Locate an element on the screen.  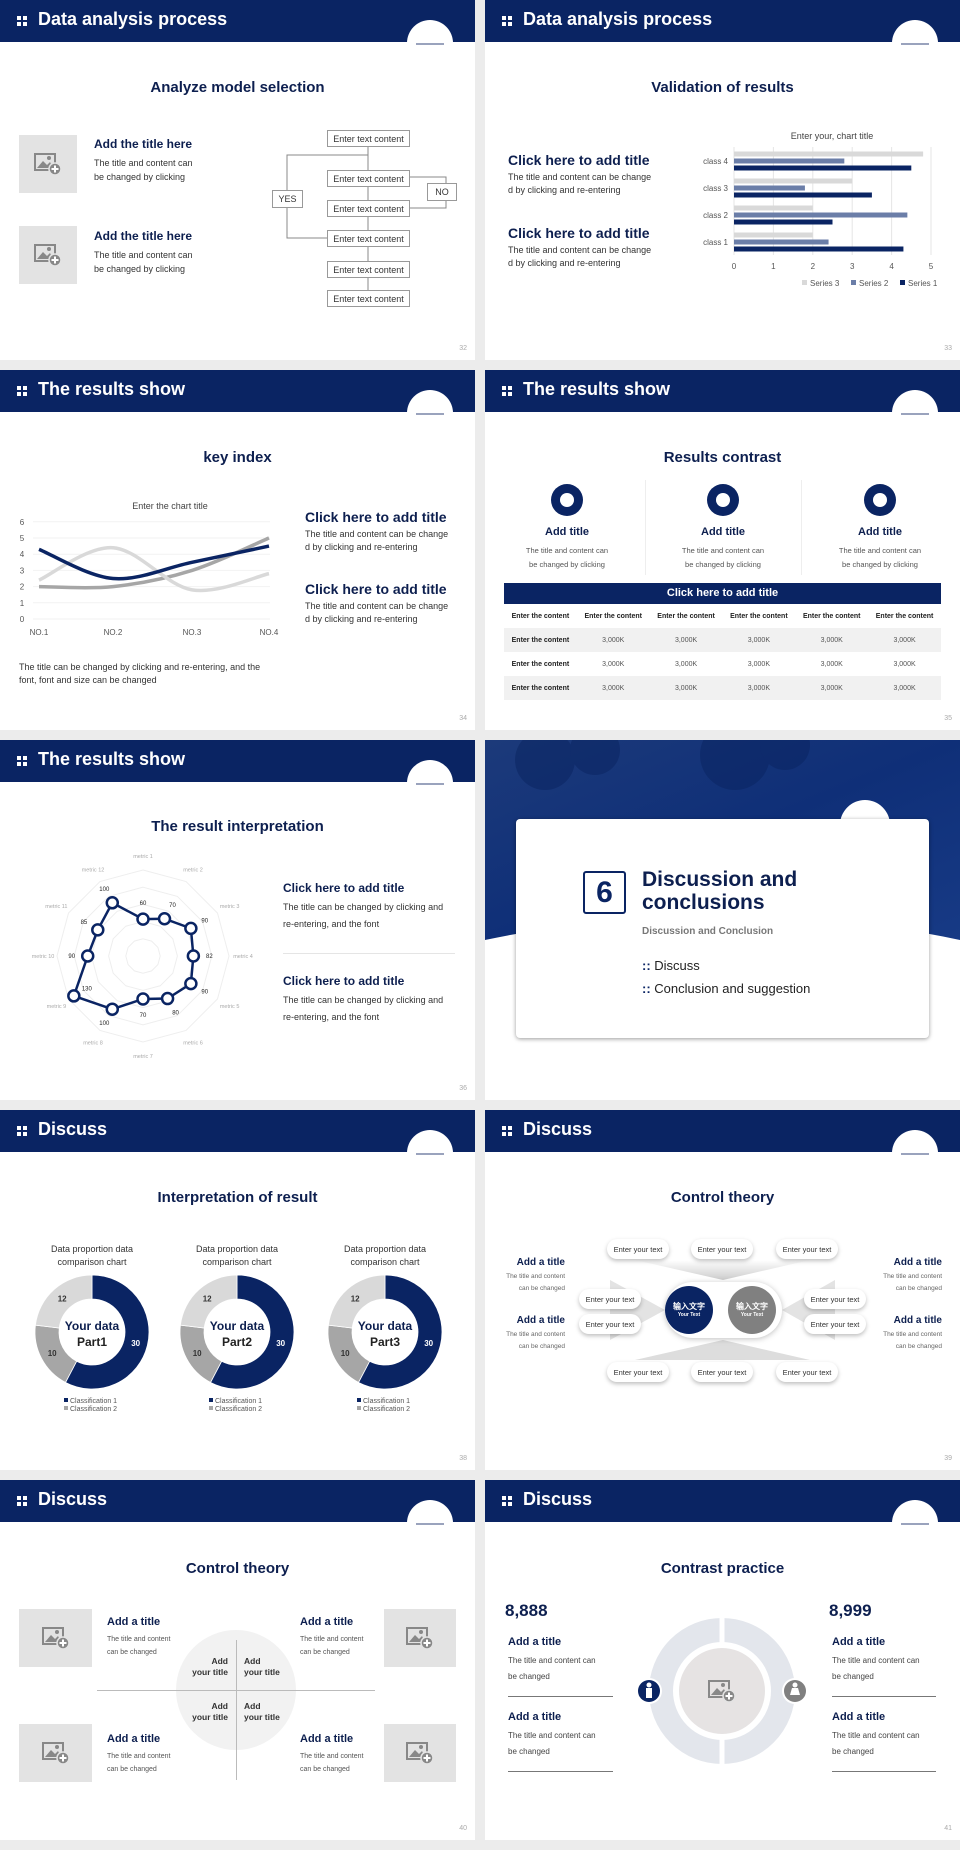
legend-label: Series 3 is located at coordinates (825, 283).